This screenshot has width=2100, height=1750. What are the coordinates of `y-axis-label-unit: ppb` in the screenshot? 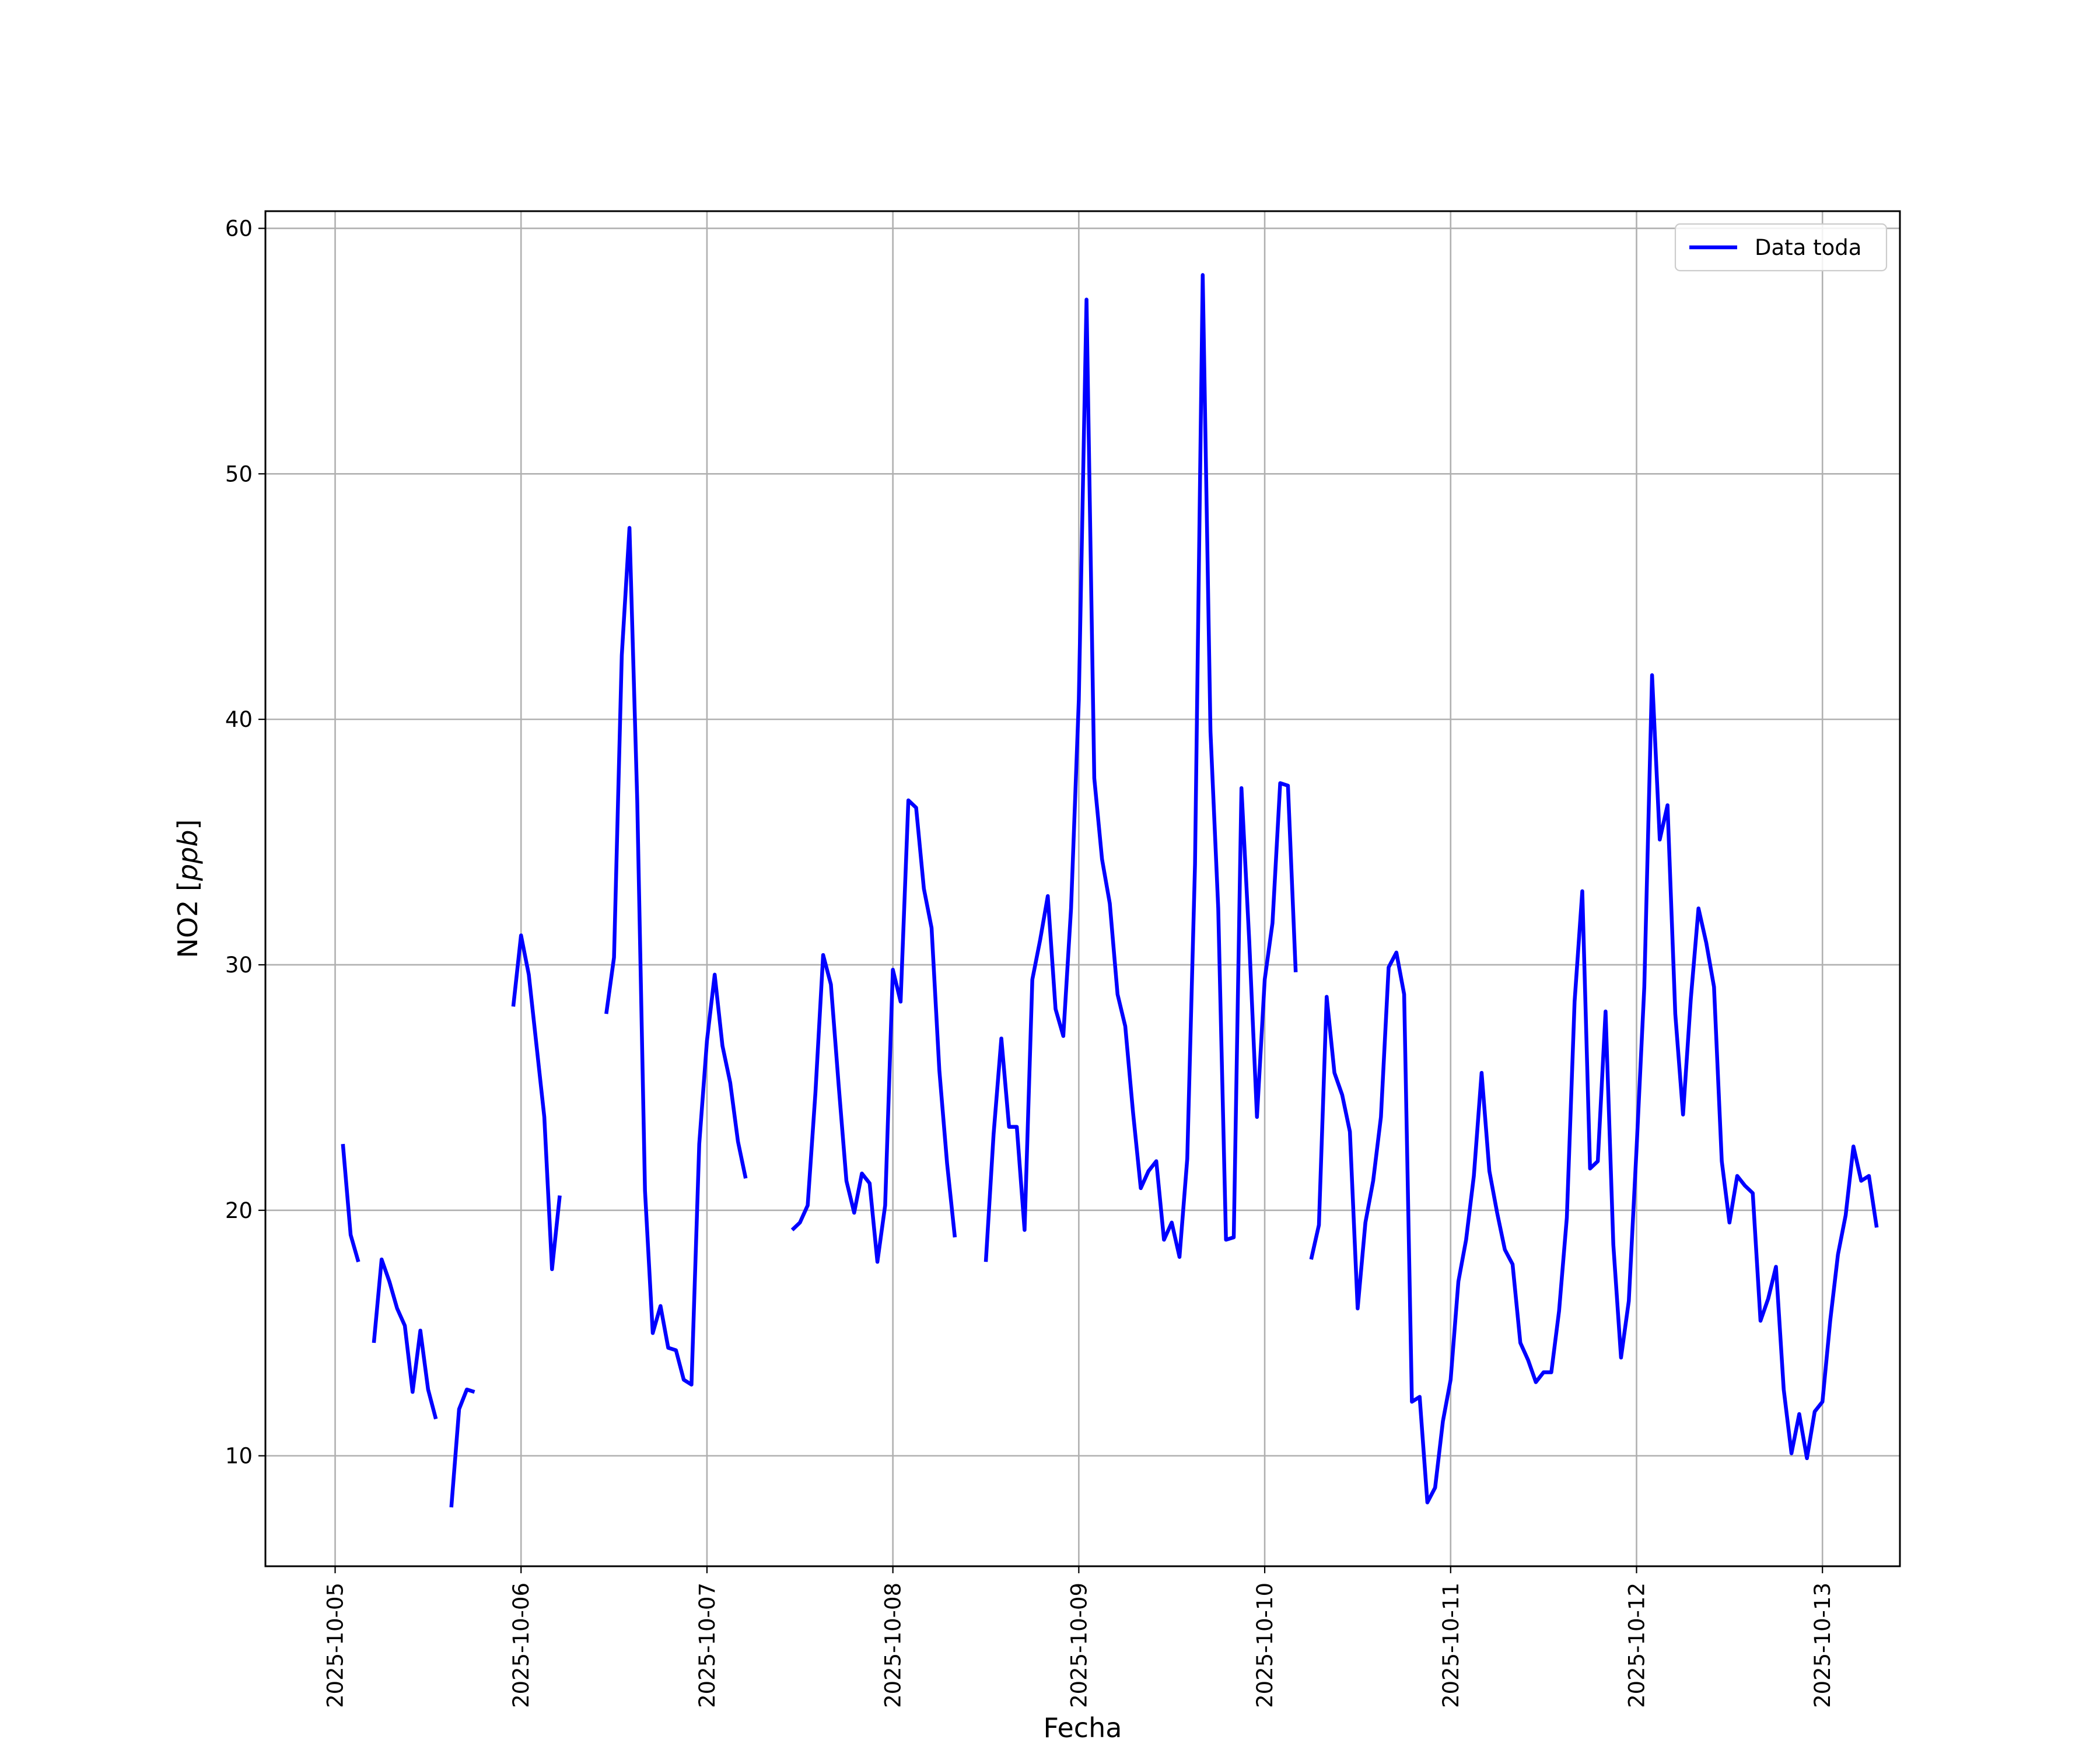 It's located at (188, 855).